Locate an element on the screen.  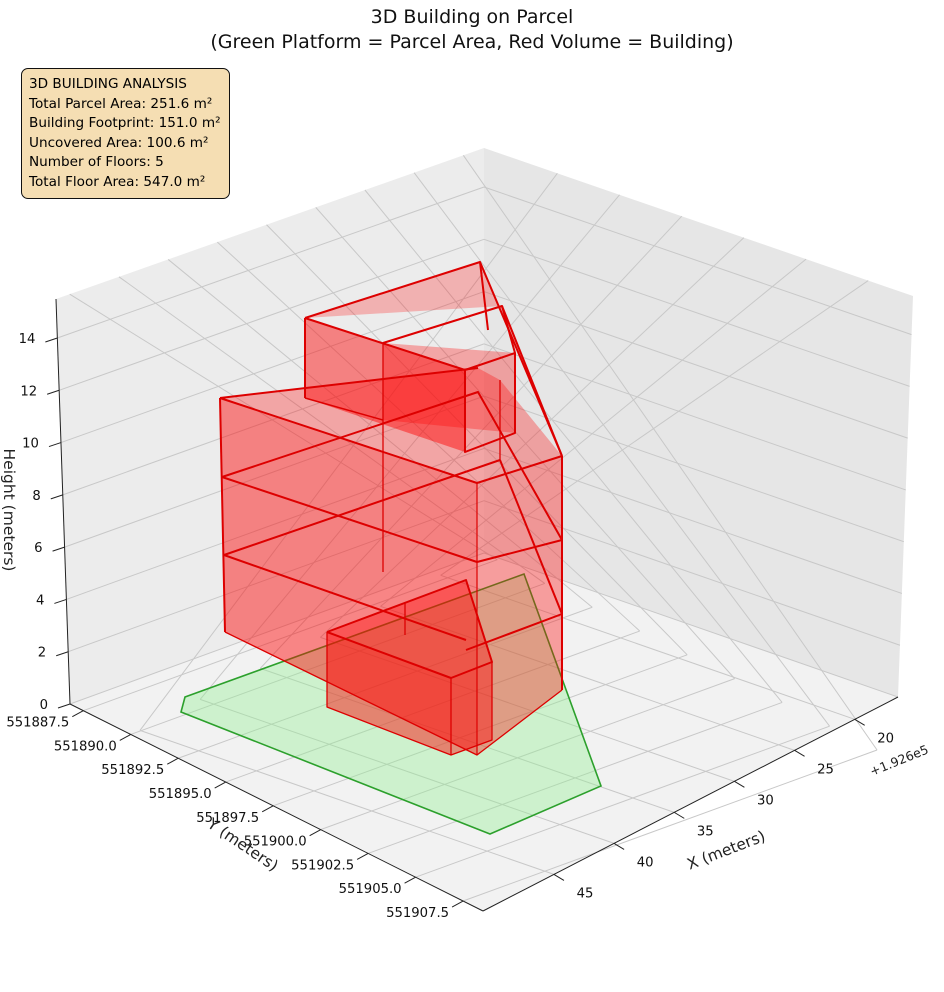
x-tick-label: 40 is located at coordinates (645, 862).